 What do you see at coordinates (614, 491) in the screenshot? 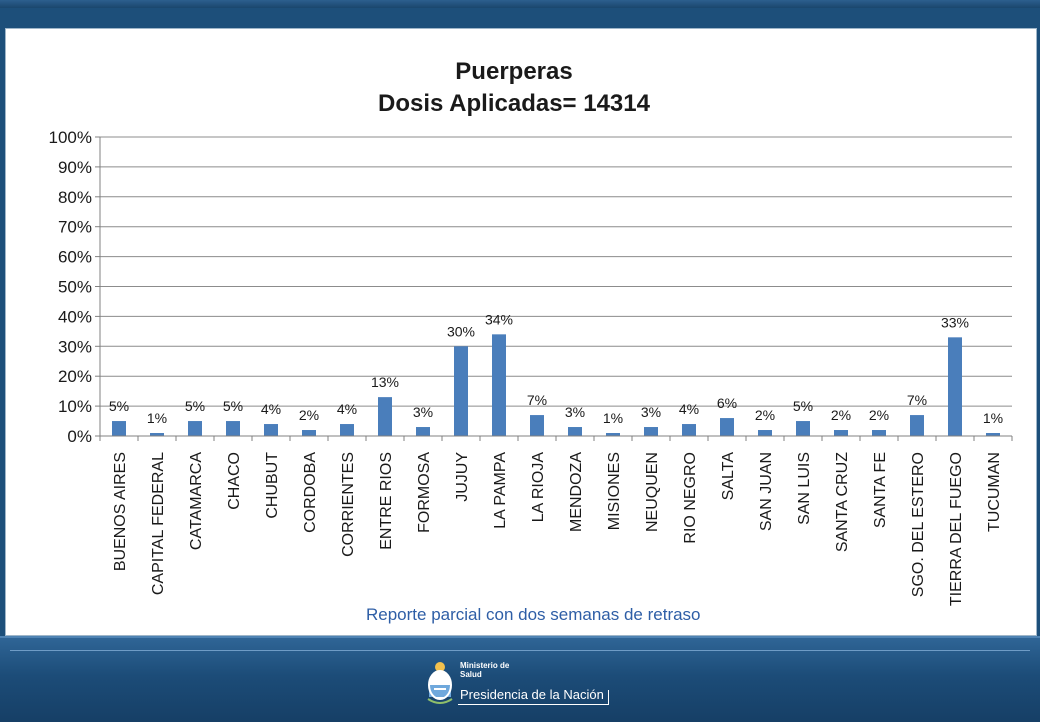
I see `x-tick-label: MISIONES` at bounding box center [614, 491].